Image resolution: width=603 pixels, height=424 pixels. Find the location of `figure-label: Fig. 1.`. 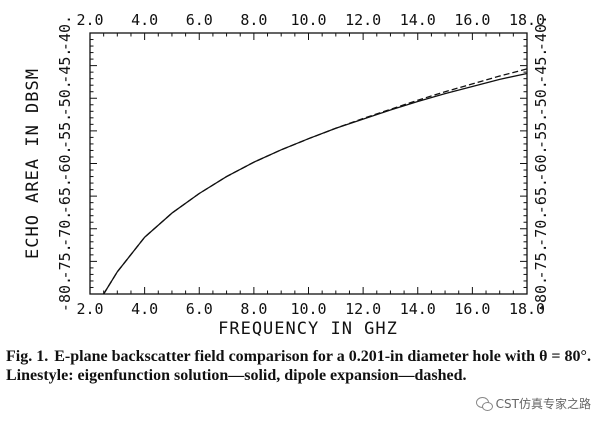

figure-label: Fig. 1. is located at coordinates (27, 356).